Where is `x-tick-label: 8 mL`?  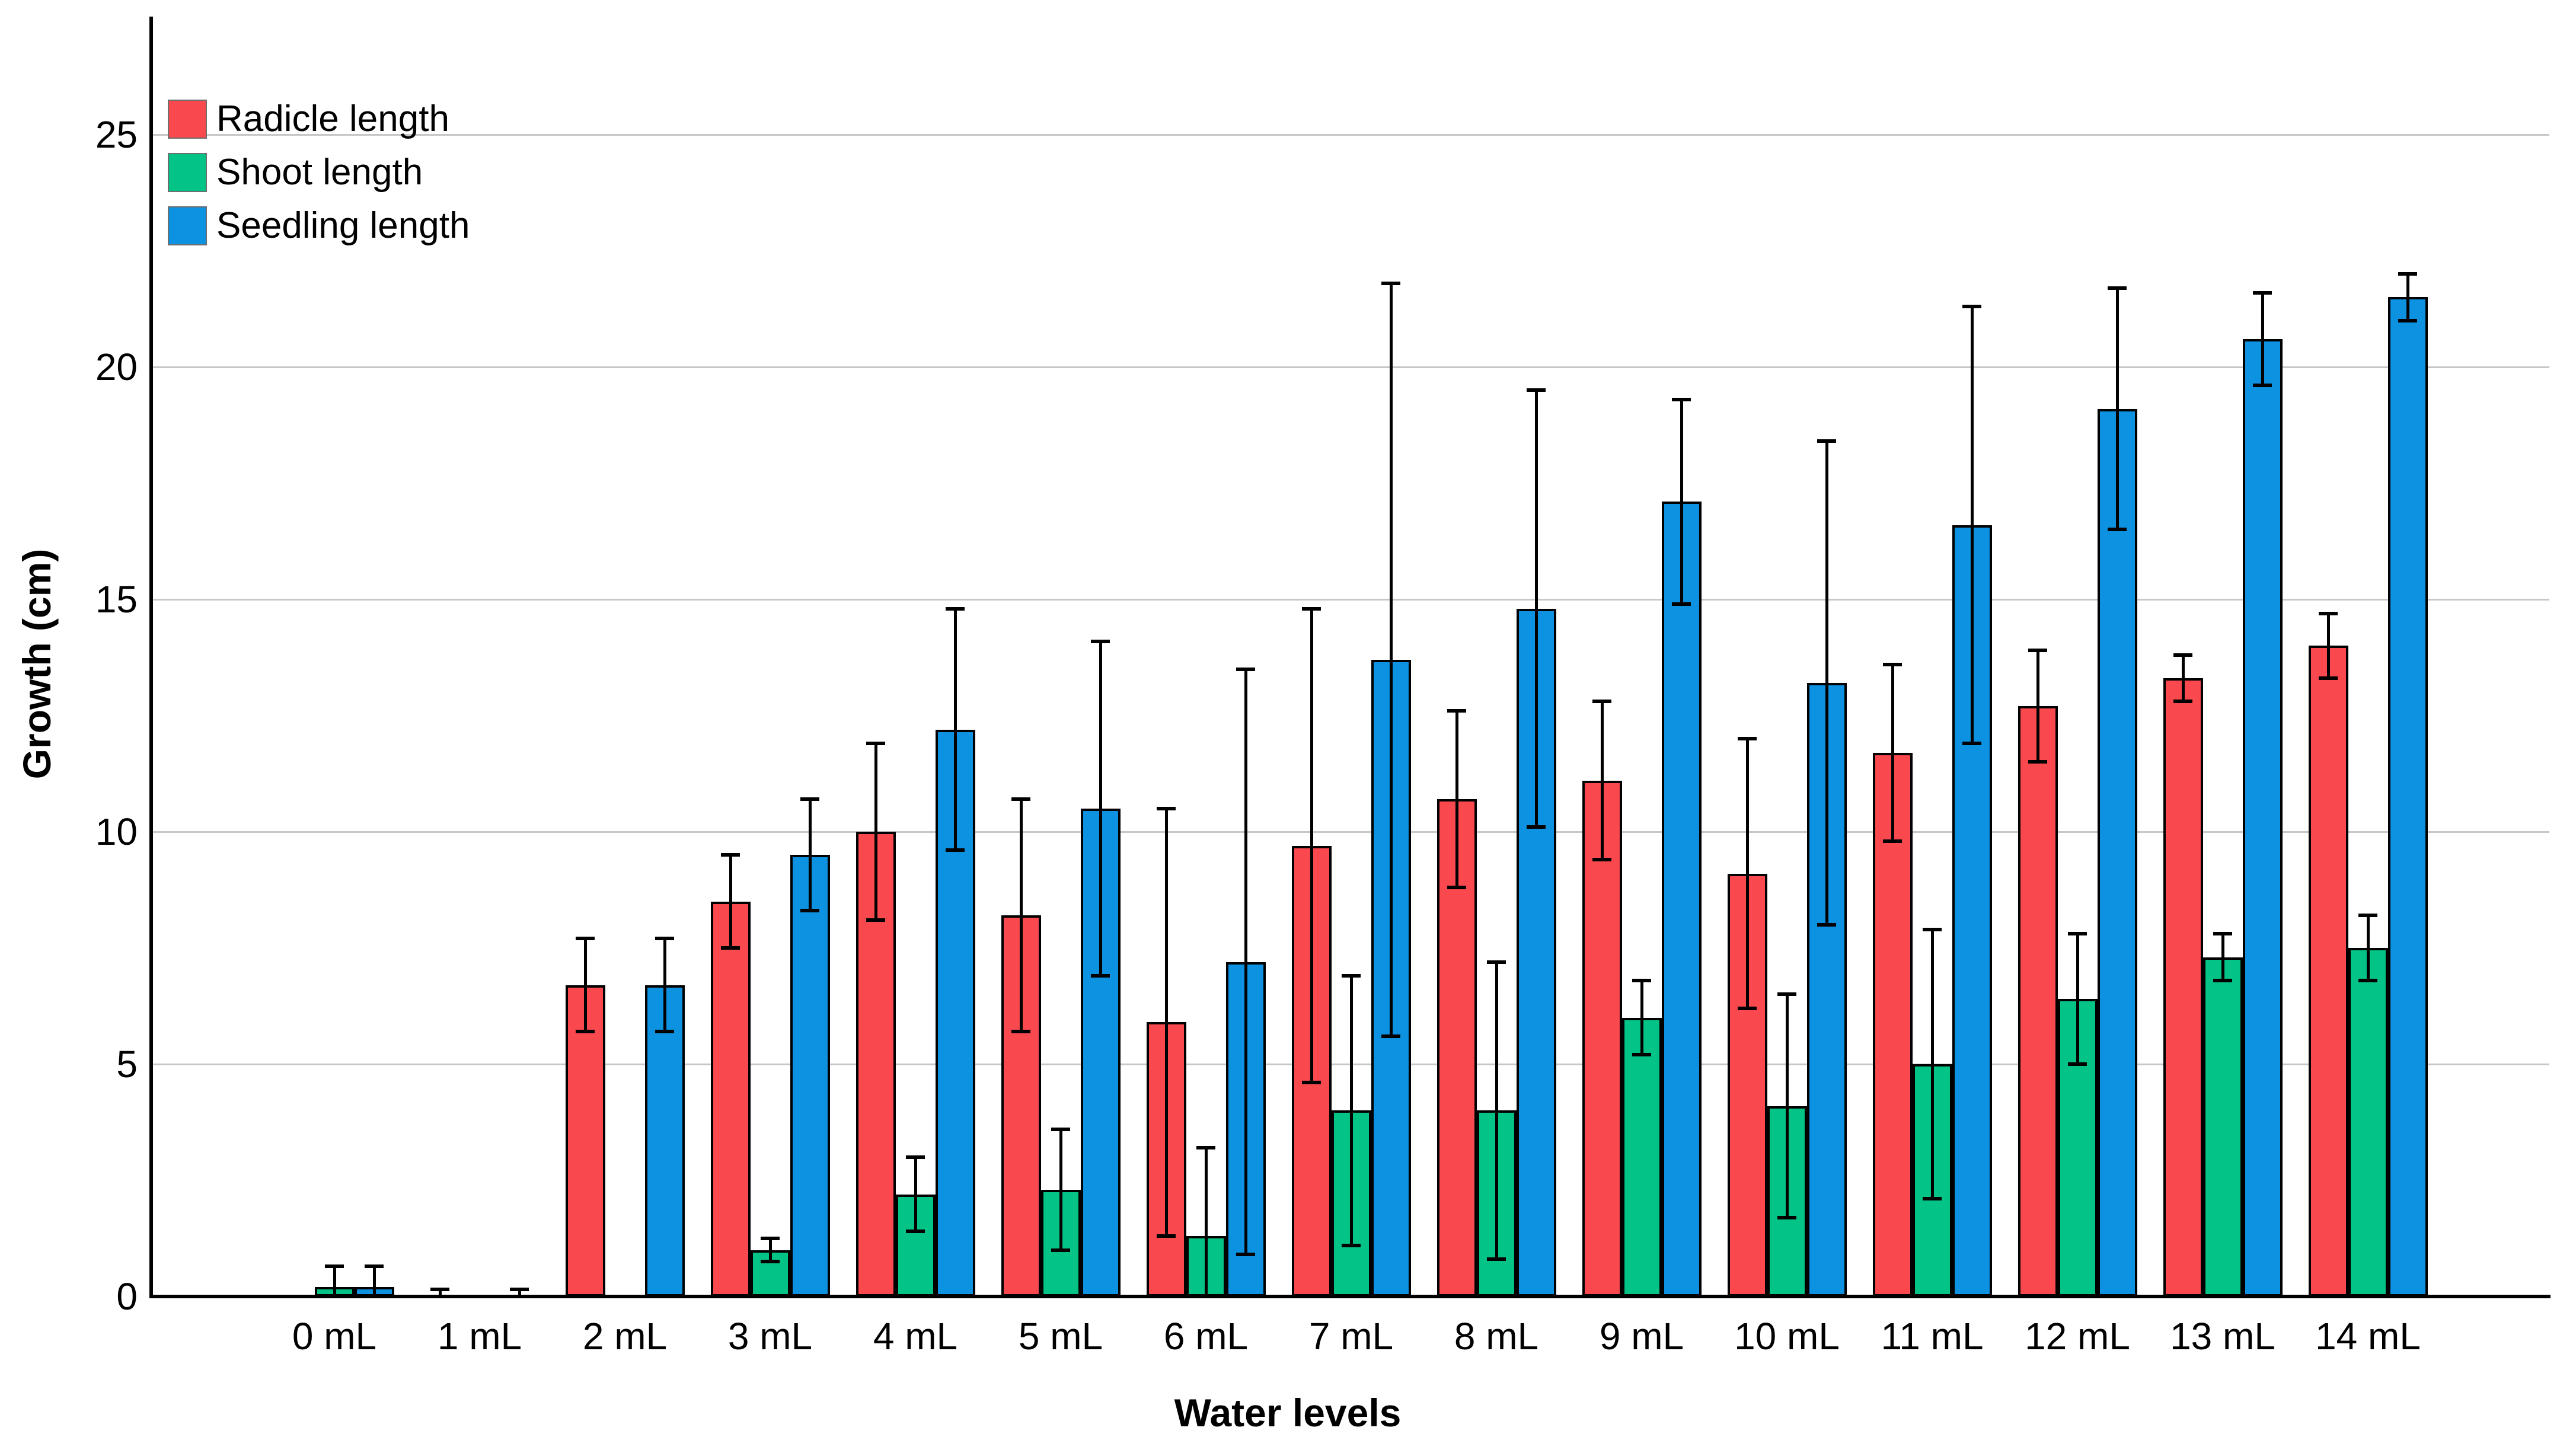
x-tick-label: 8 mL is located at coordinates (1496, 1336).